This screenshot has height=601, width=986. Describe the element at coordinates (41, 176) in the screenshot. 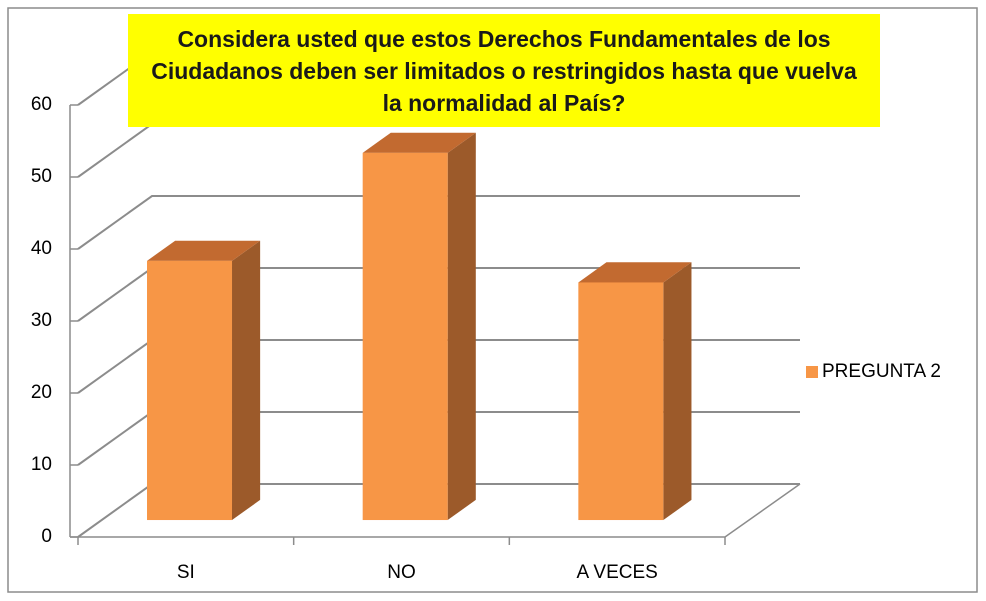

I see `y-tick-label: 50` at that location.